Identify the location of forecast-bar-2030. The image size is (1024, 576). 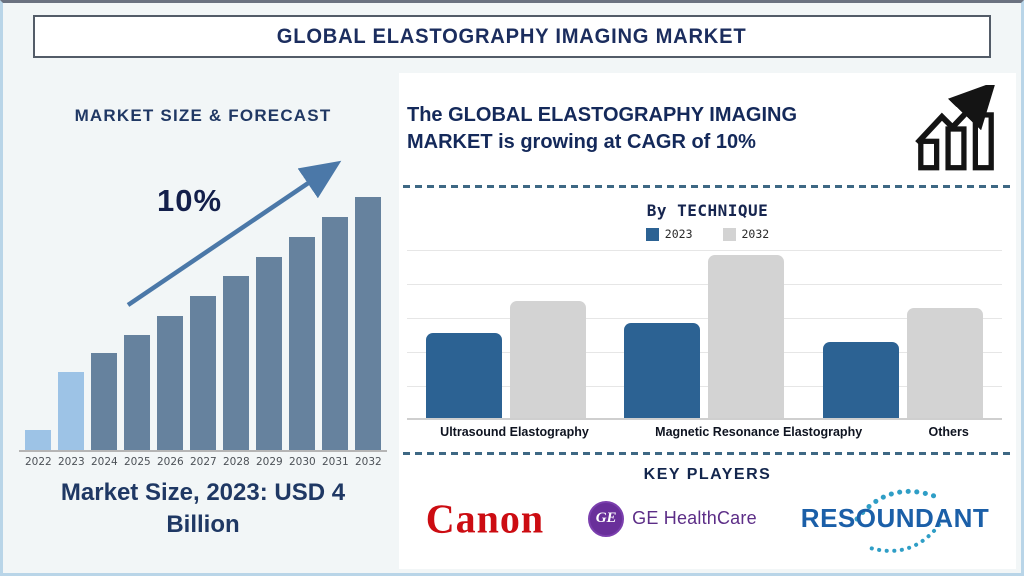
(302, 343).